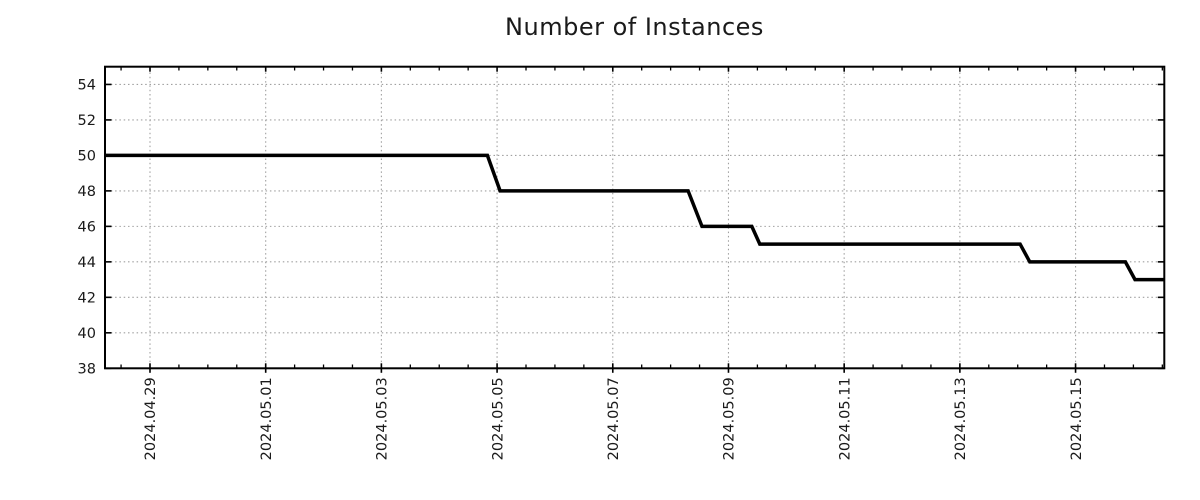 The height and width of the screenshot is (500, 1200). What do you see at coordinates (87, 334) in the screenshot?
I see `y-tick-label: 40` at bounding box center [87, 334].